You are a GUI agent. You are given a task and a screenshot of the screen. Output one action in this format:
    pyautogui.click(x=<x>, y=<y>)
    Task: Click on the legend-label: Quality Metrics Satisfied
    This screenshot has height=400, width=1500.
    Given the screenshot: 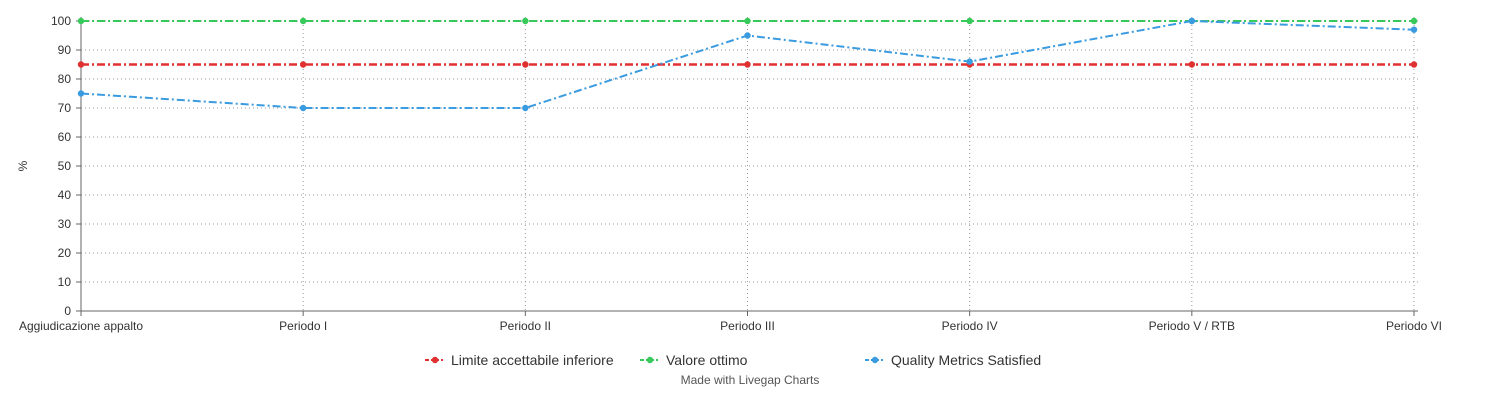 What is the action you would take?
    pyautogui.click(x=966, y=360)
    